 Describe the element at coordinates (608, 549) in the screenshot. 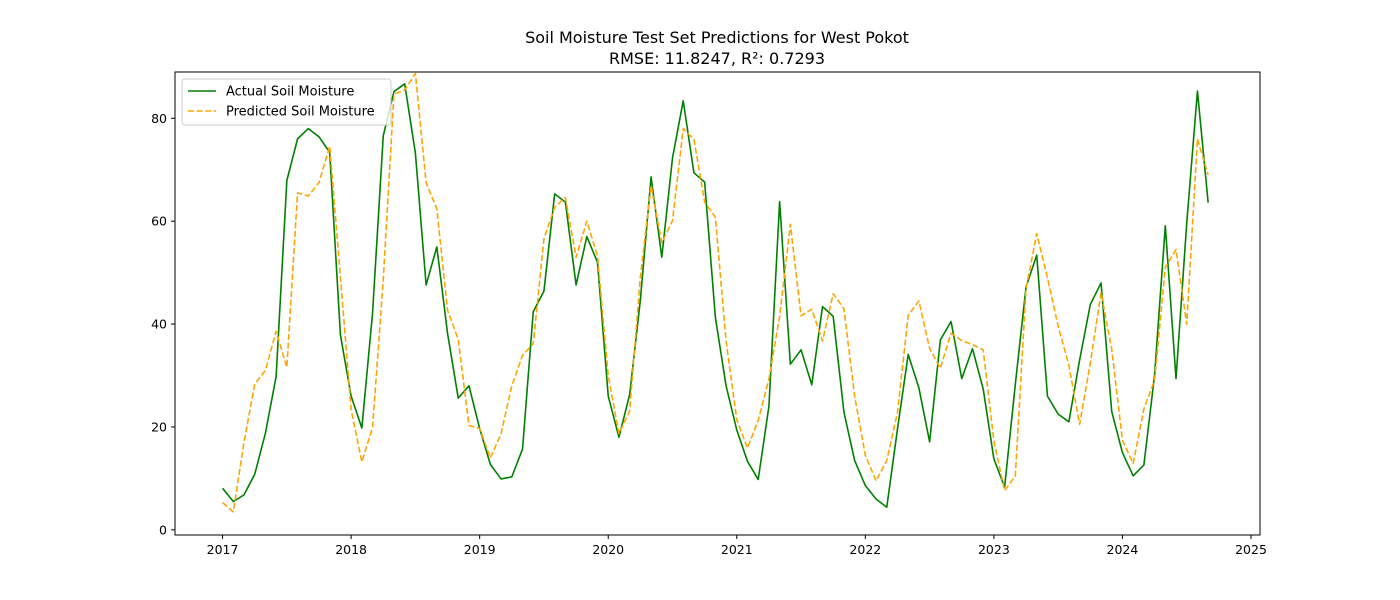

I see `x-tick-label: 2020` at that location.